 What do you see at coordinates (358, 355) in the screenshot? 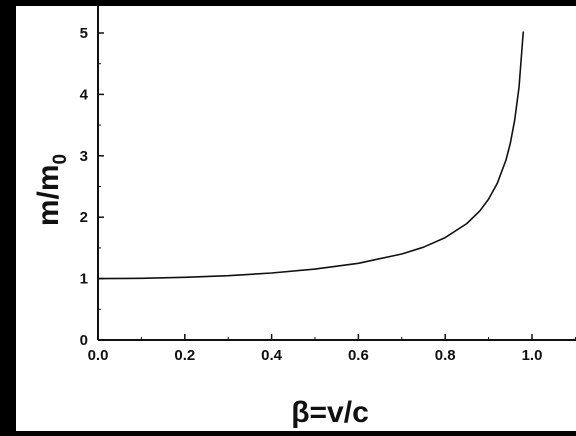
I see `x-tick-label: 0.6` at bounding box center [358, 355].